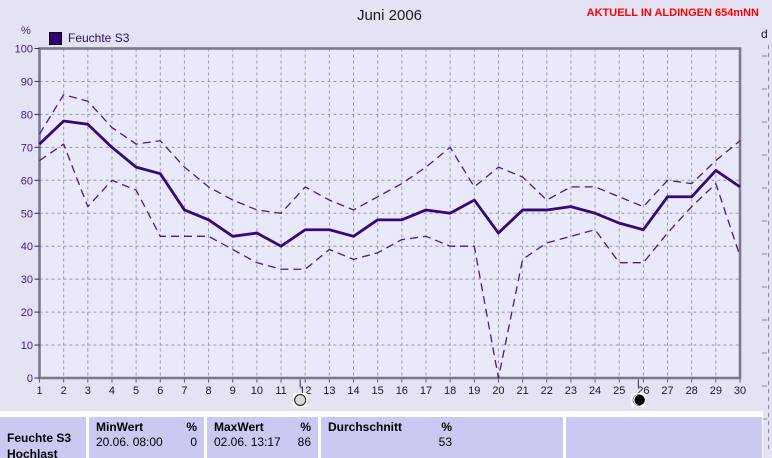  Describe the element at coordinates (233, 391) in the screenshot. I see `x-tick-label: 9` at that location.